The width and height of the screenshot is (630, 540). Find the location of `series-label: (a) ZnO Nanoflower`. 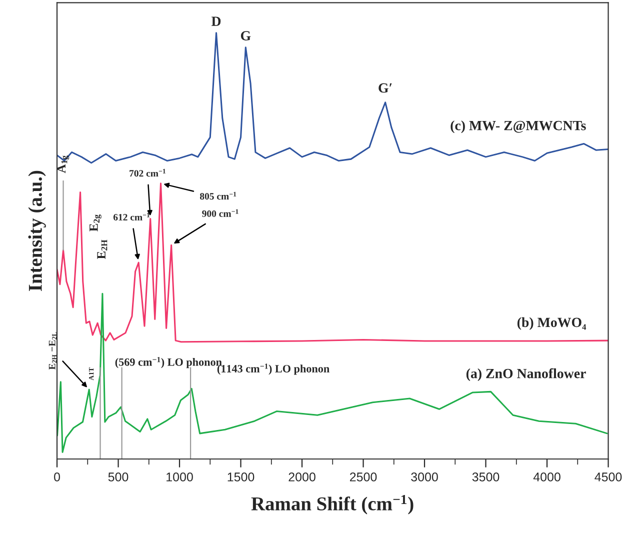

series-label: (a) ZnO Nanoflower is located at coordinates (526, 375).